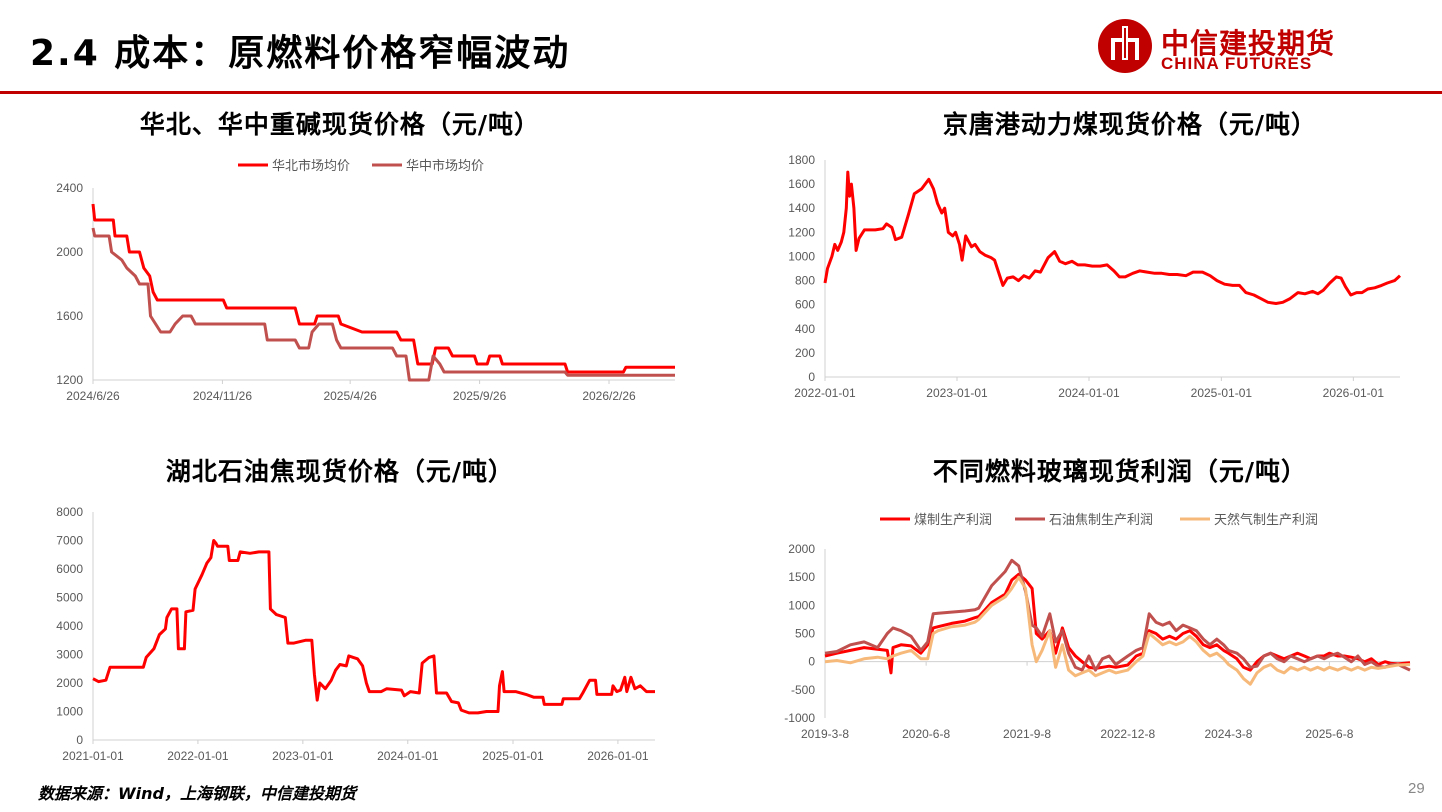 Image resolution: width=1442 pixels, height=812 pixels. I want to click on page-number: 29, so click(1416, 788).